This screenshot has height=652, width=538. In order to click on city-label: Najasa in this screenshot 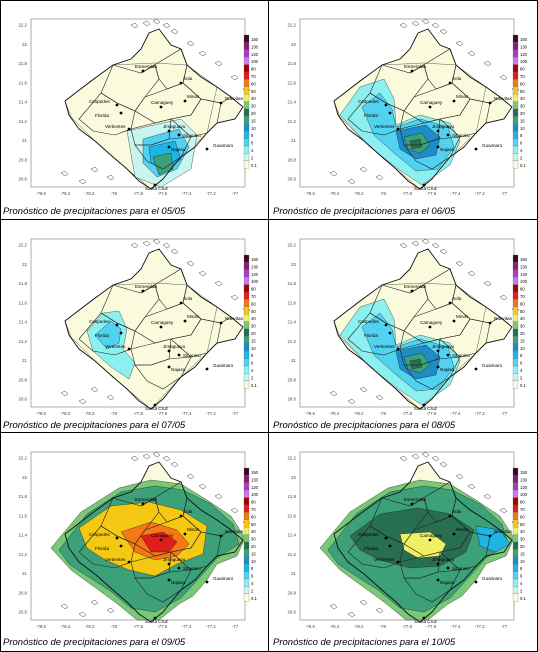, I will do `click(178, 149)`.